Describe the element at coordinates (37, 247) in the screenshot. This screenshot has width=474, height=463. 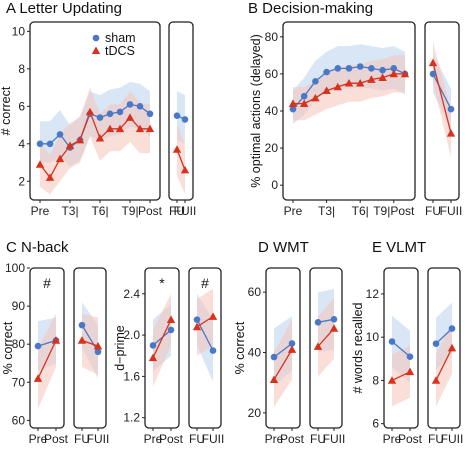
I see `panel-title-c: C N-back` at that location.